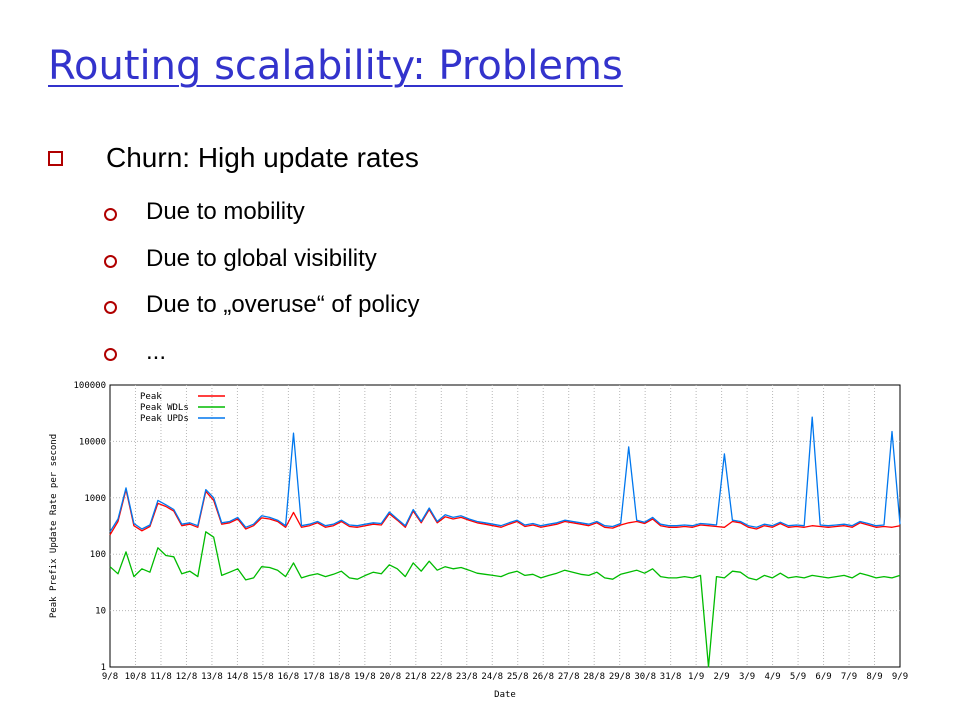 The height and width of the screenshot is (720, 960). Describe the element at coordinates (467, 677) in the screenshot. I see `x-tick-label: 23/8` at that location.